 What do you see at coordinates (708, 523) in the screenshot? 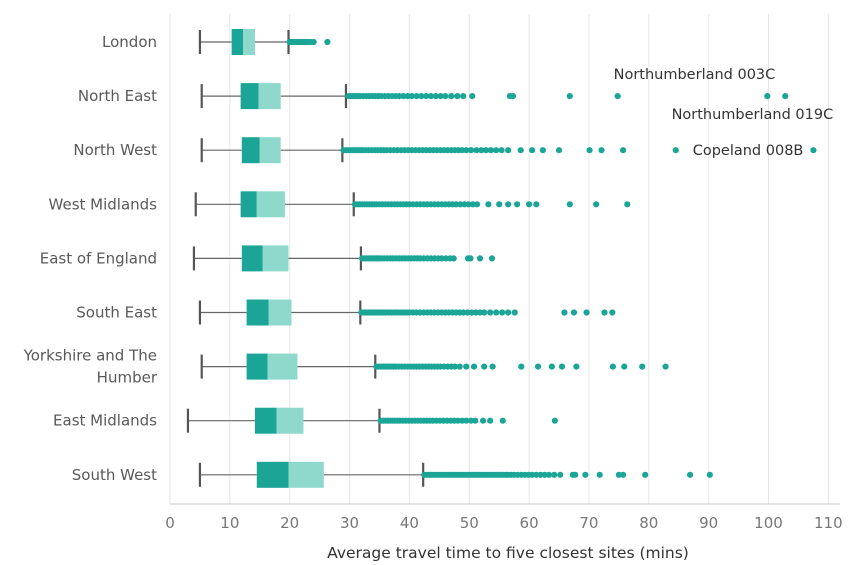
I see `x-tick-label: 90` at bounding box center [708, 523].